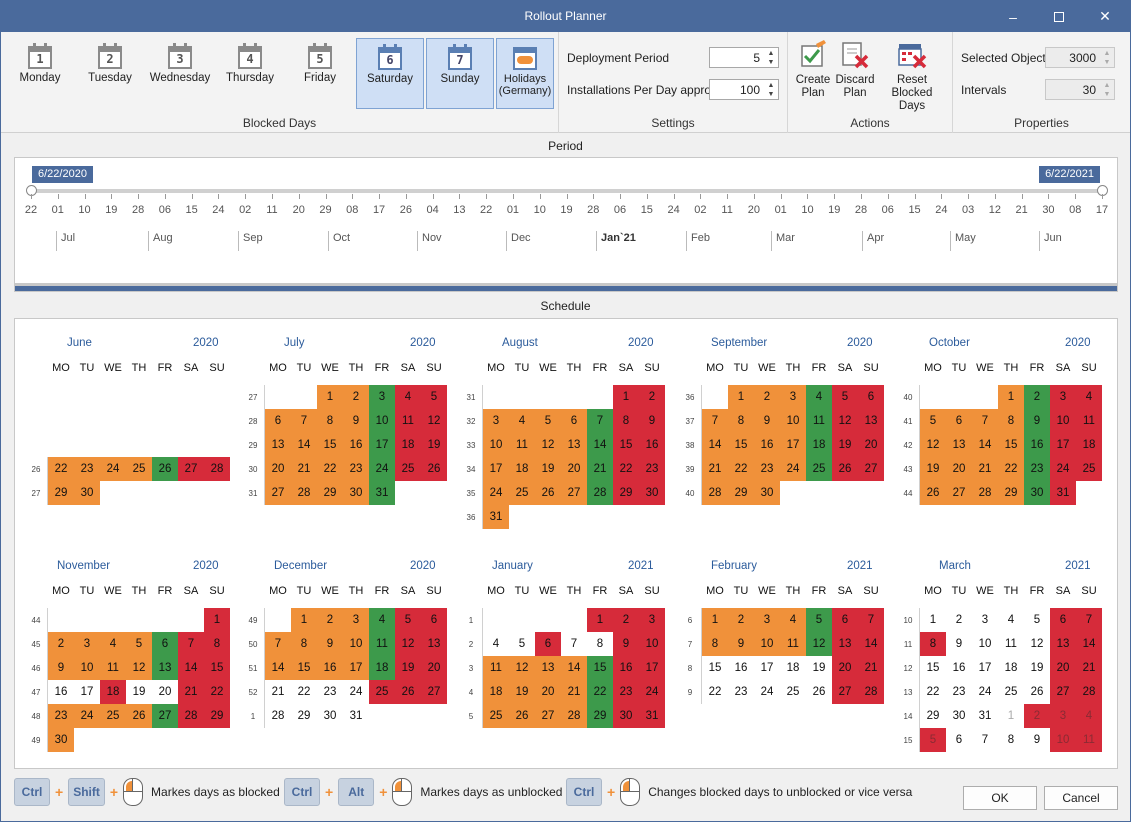 Image resolution: width=1131 pixels, height=822 pixels. Describe the element at coordinates (278, 692) in the screenshot. I see `calendar-day: 21` at that location.